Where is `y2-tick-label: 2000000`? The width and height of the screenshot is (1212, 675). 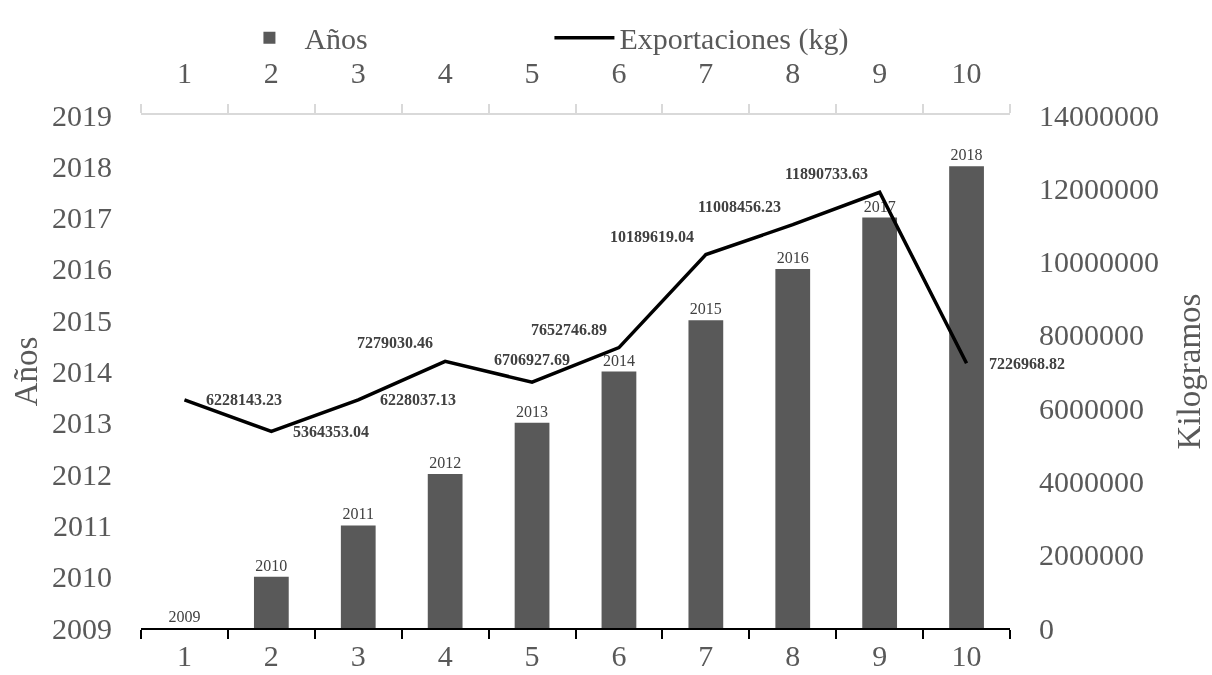 y2-tick-label: 2000000 is located at coordinates (1091, 555).